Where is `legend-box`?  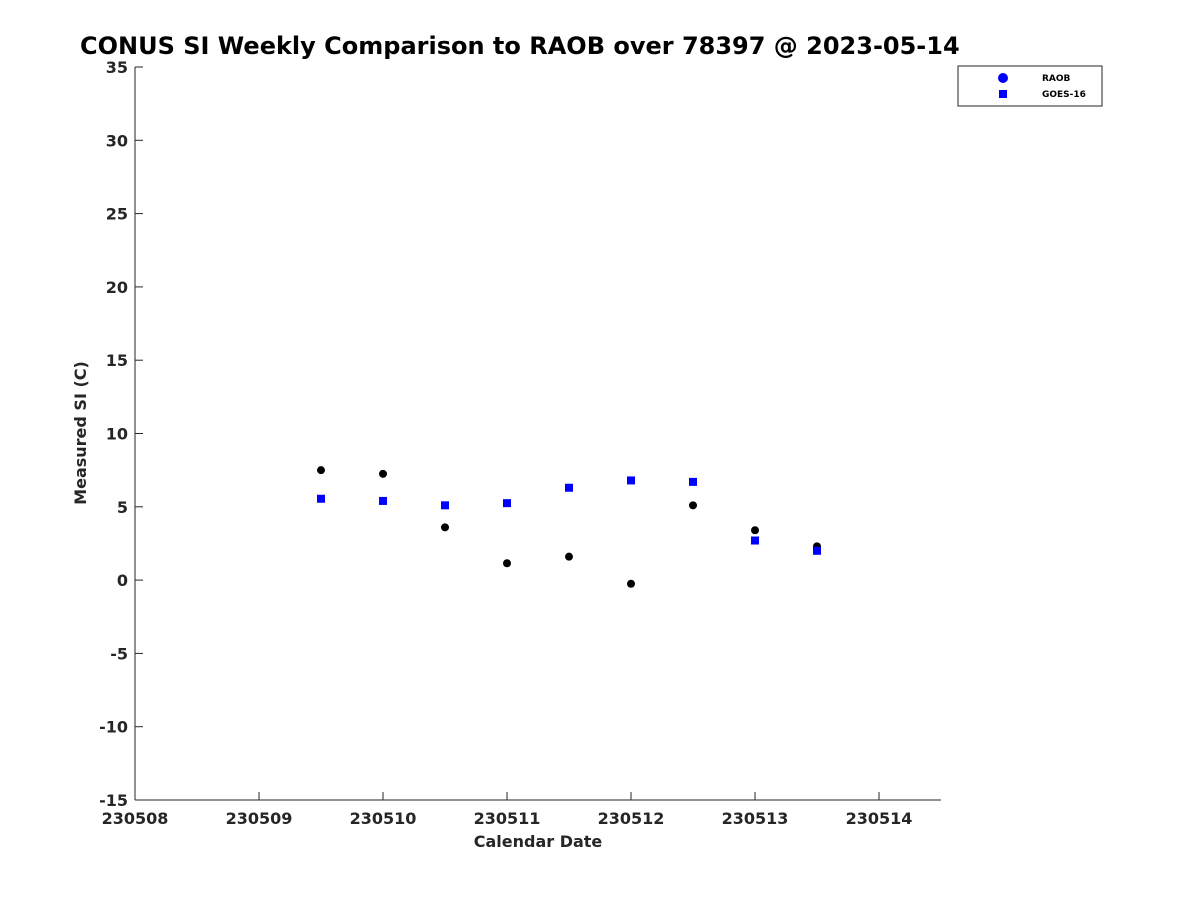 legend-box is located at coordinates (1030, 86).